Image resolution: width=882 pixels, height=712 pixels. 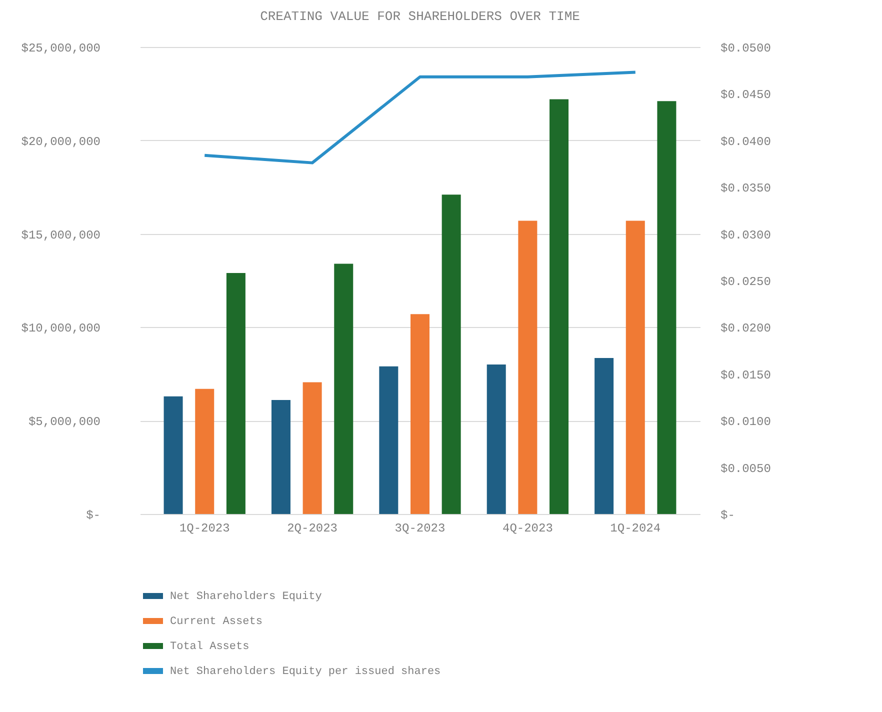 What do you see at coordinates (745, 329) in the screenshot?
I see `y2-tick-label: $0.0200` at bounding box center [745, 329].